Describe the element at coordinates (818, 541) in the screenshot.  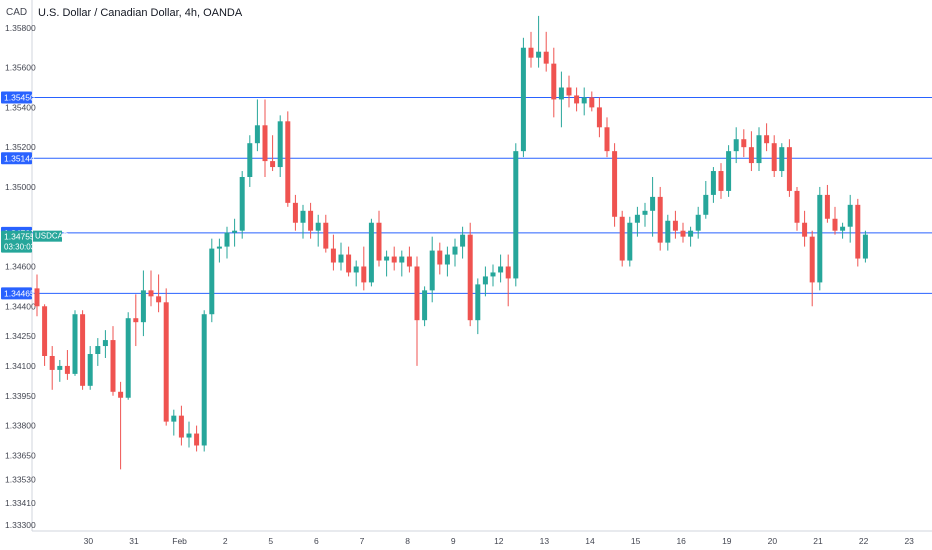
I see `x-tick-label: 21` at that location.